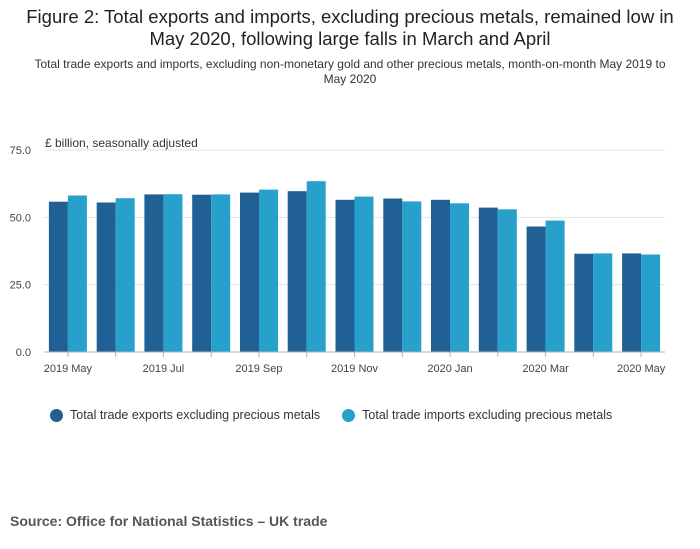 The height and width of the screenshot is (549, 700). Describe the element at coordinates (23, 353) in the screenshot. I see `y-tick-label: 0.0` at that location.